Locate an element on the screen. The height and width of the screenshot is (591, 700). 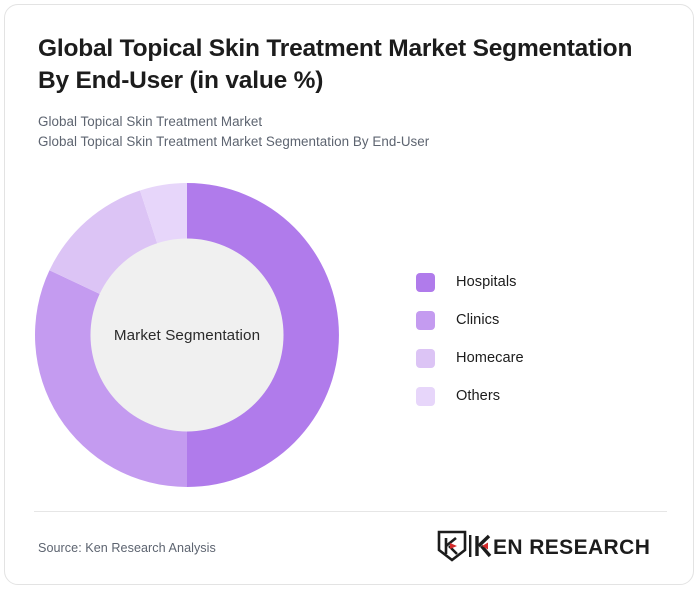
footer-divider is located at coordinates (350, 511).